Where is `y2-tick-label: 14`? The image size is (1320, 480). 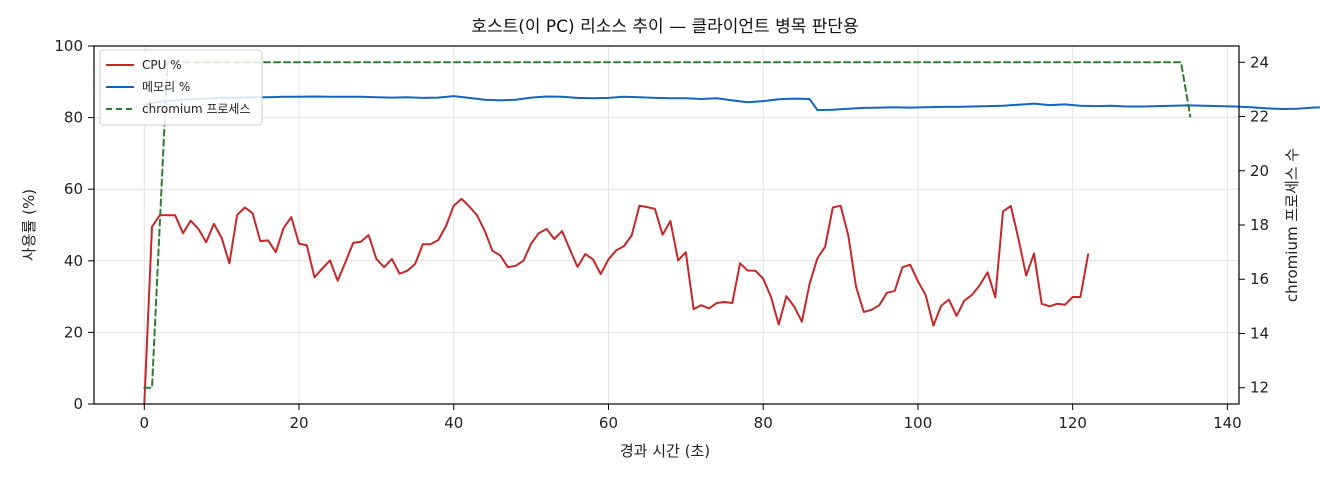 y2-tick-label: 14 is located at coordinates (1259, 333).